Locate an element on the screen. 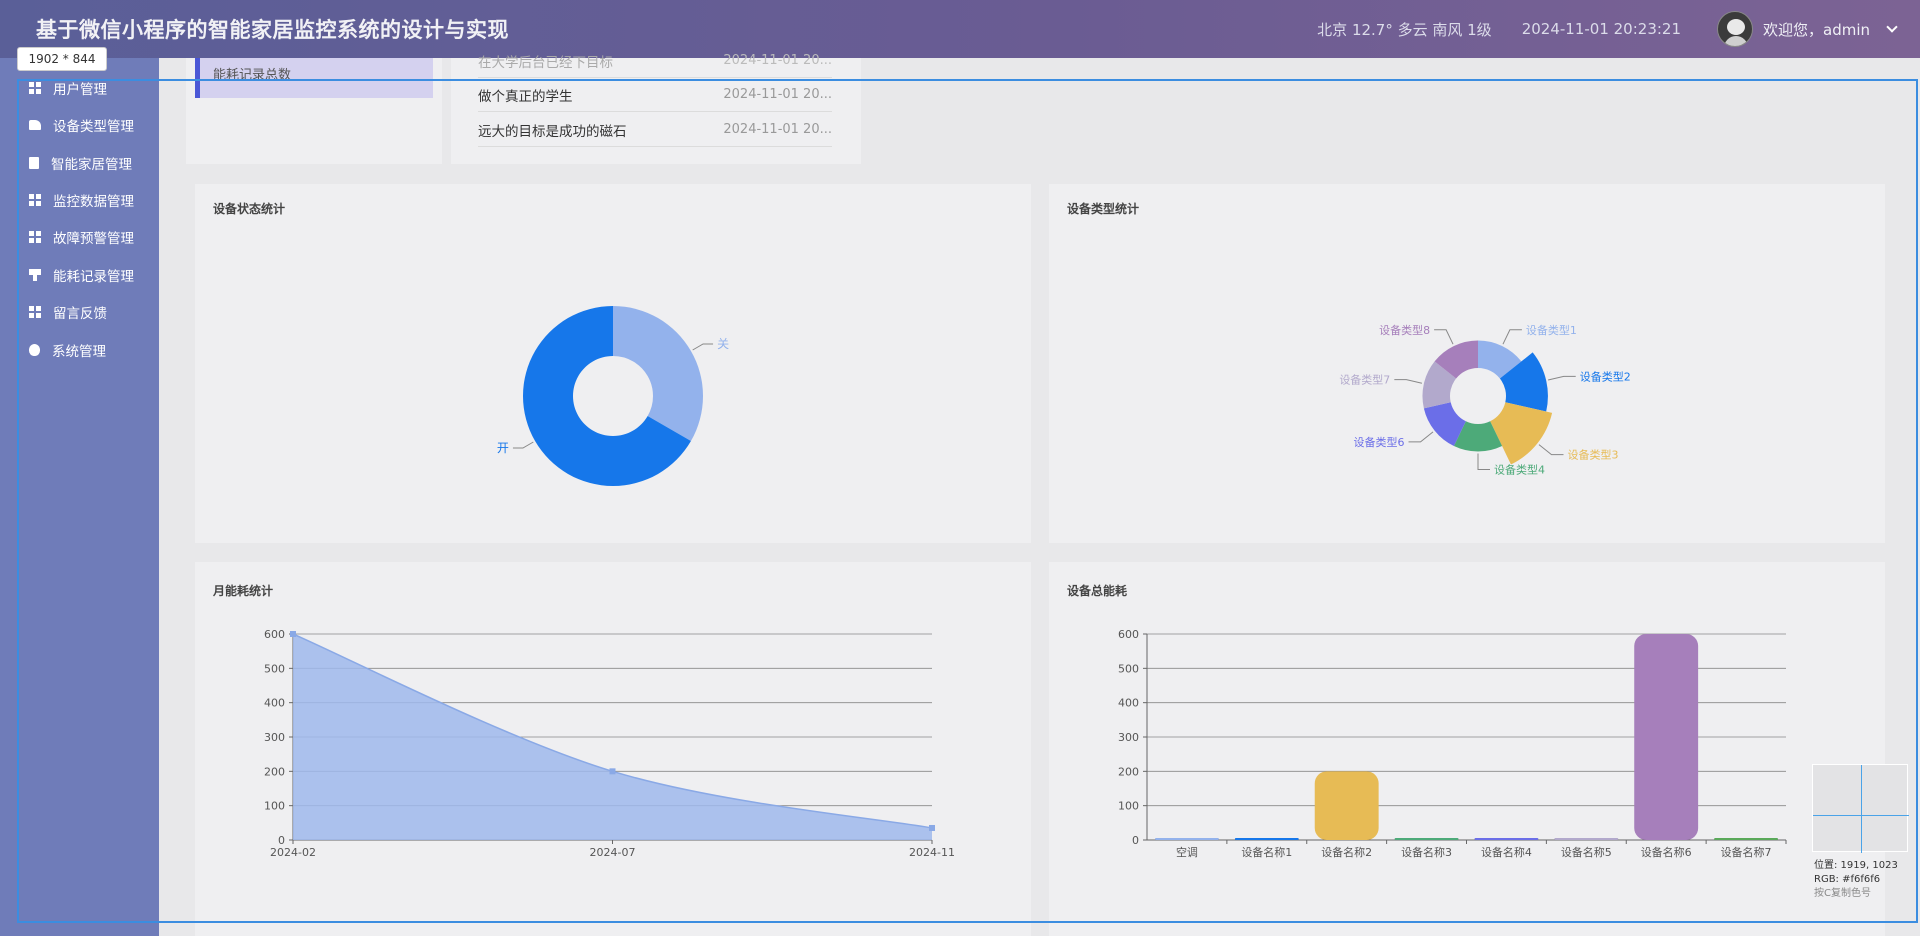 Image resolution: width=1920 pixels, height=936 pixels. avatar is located at coordinates (1735, 29).